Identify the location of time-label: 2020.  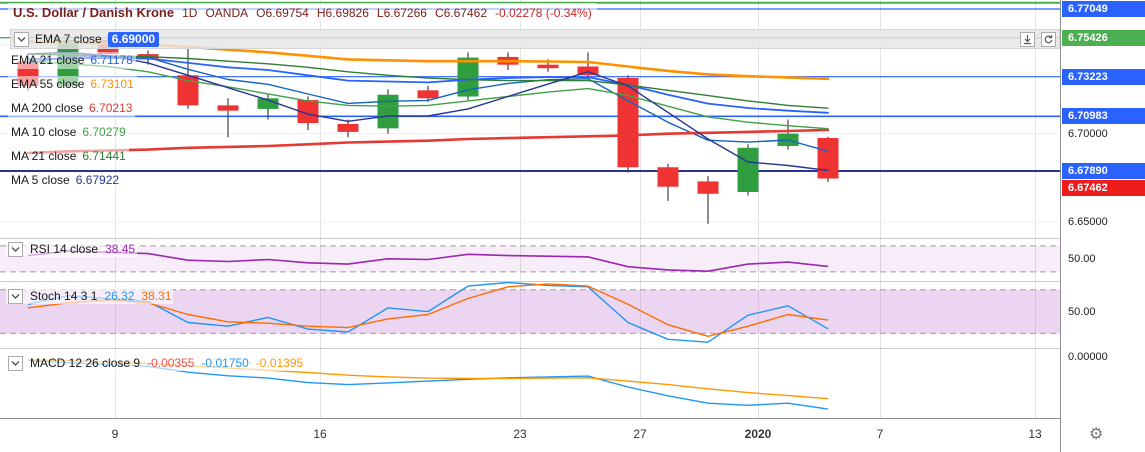
(758, 434).